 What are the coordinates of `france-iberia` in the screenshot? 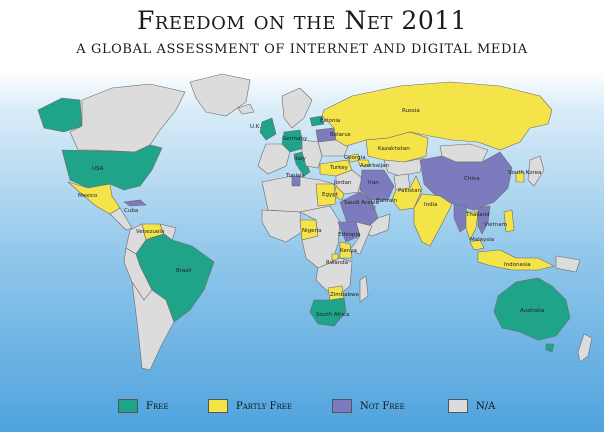 It's located at (274, 159).